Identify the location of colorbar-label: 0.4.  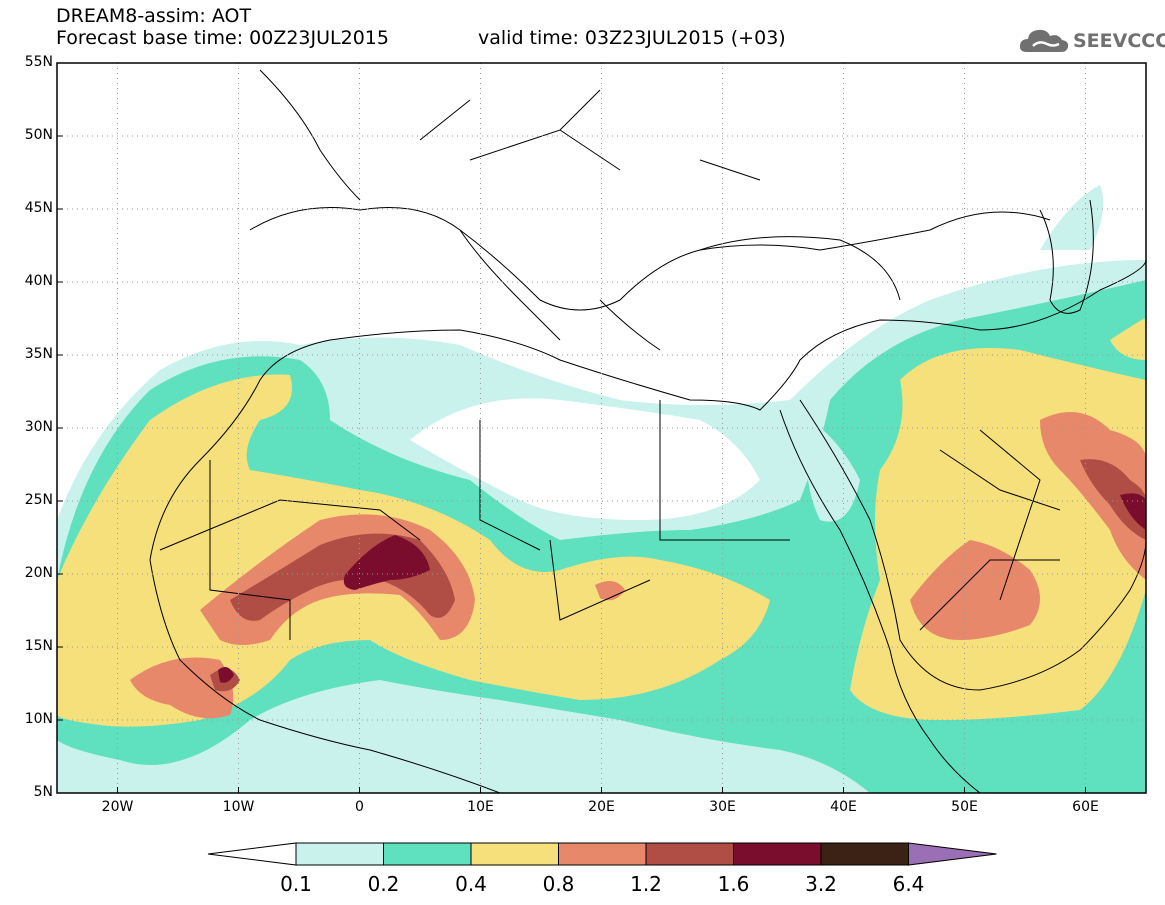
(471, 884).